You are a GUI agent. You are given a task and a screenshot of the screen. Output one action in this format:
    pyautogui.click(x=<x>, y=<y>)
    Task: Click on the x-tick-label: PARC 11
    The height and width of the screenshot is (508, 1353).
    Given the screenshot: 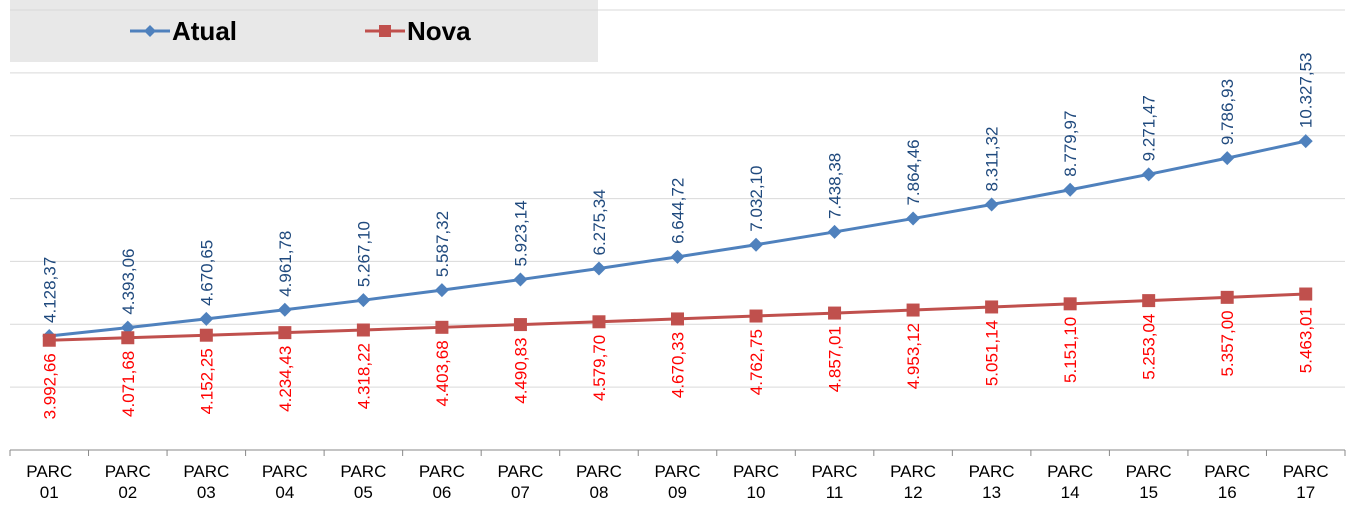 What is the action you would take?
    pyautogui.click(x=834, y=482)
    